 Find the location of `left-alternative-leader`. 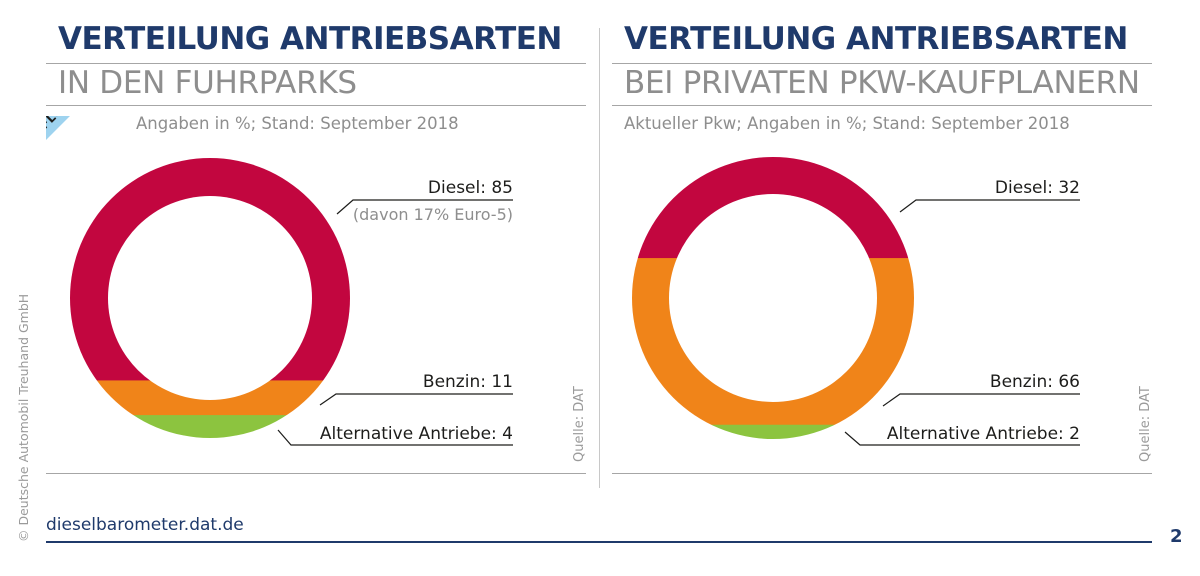

left-alternative-leader is located at coordinates (395, 437).